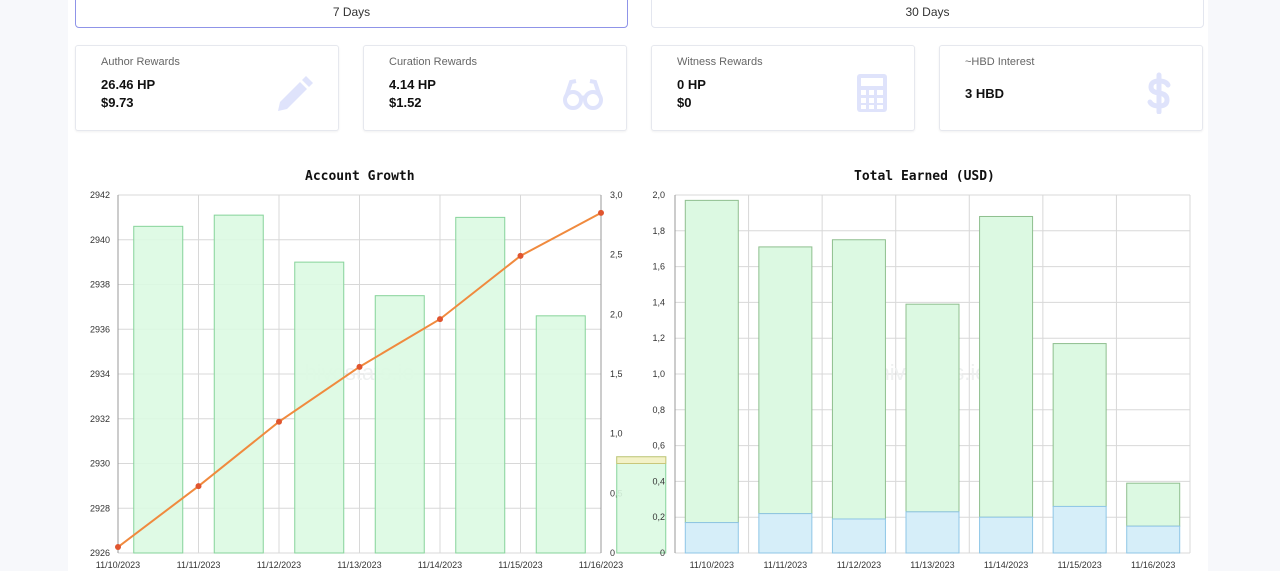  What do you see at coordinates (641, 460) in the screenshot?
I see `account-growth-bar-top` at bounding box center [641, 460].